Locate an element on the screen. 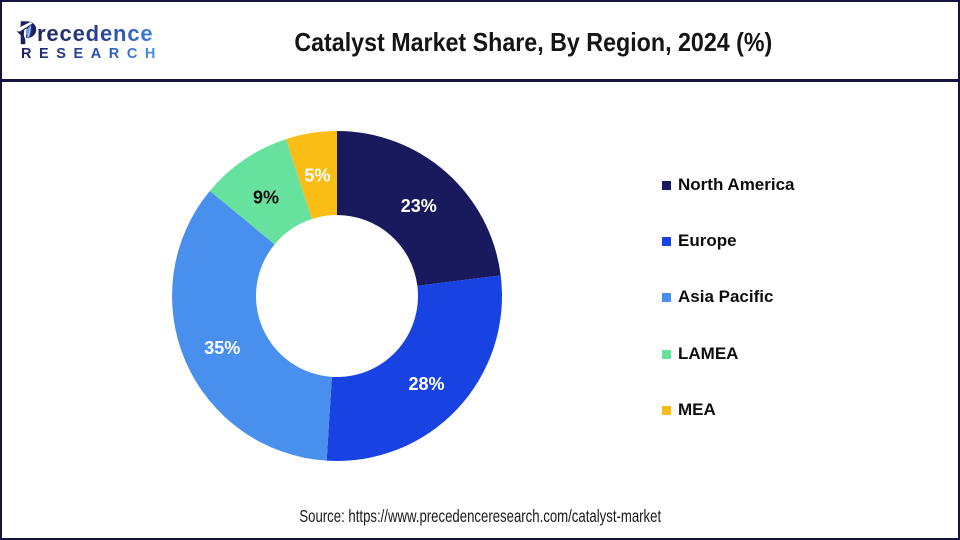 The width and height of the screenshot is (960, 540). svg-text: recedence is located at coordinates (95, 33).